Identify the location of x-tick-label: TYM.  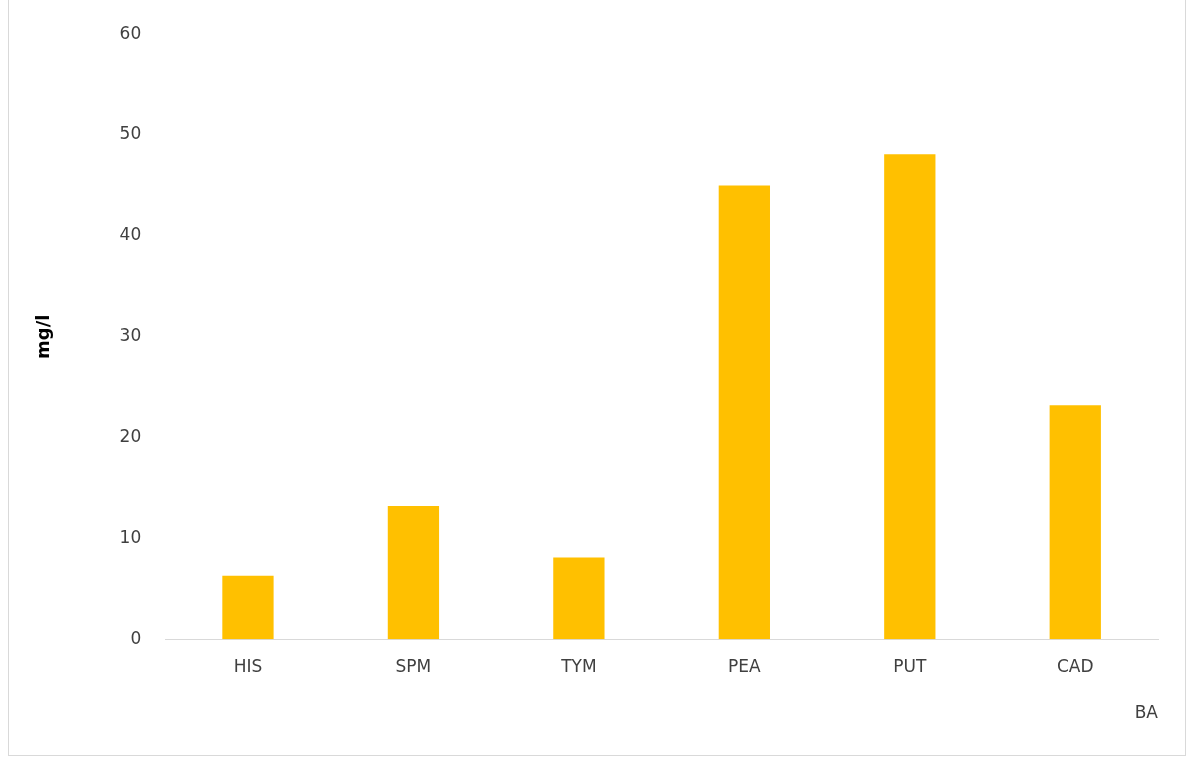
(578, 665).